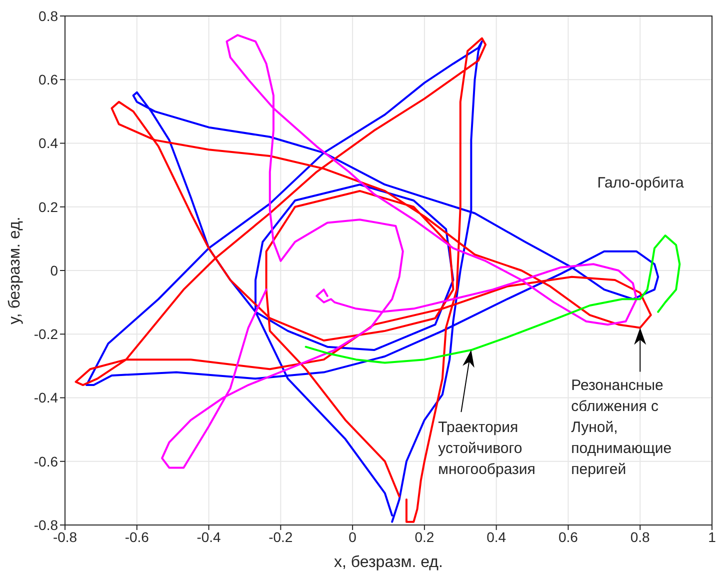  I want to click on x-tick-label: 0.8, so click(640, 536).